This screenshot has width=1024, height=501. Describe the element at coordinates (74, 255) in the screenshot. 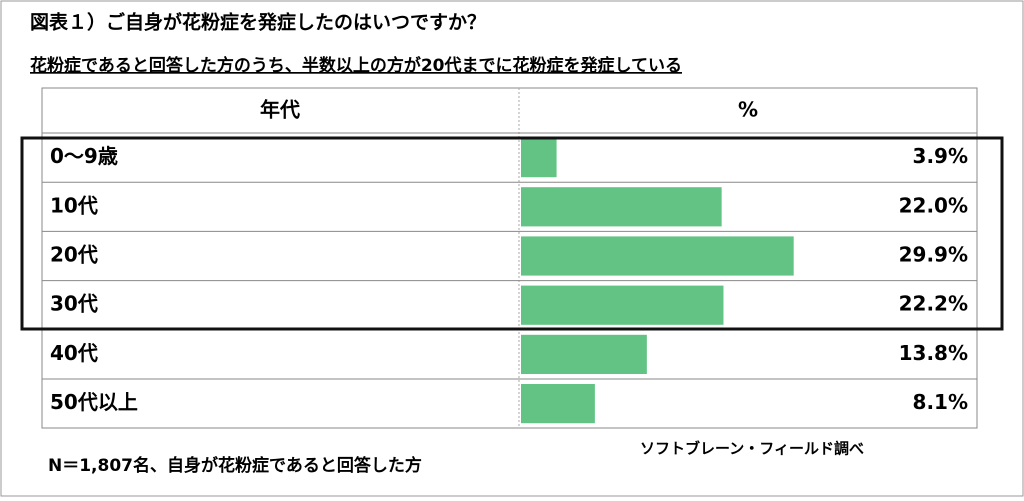

I see `category-label: 20代` at that location.